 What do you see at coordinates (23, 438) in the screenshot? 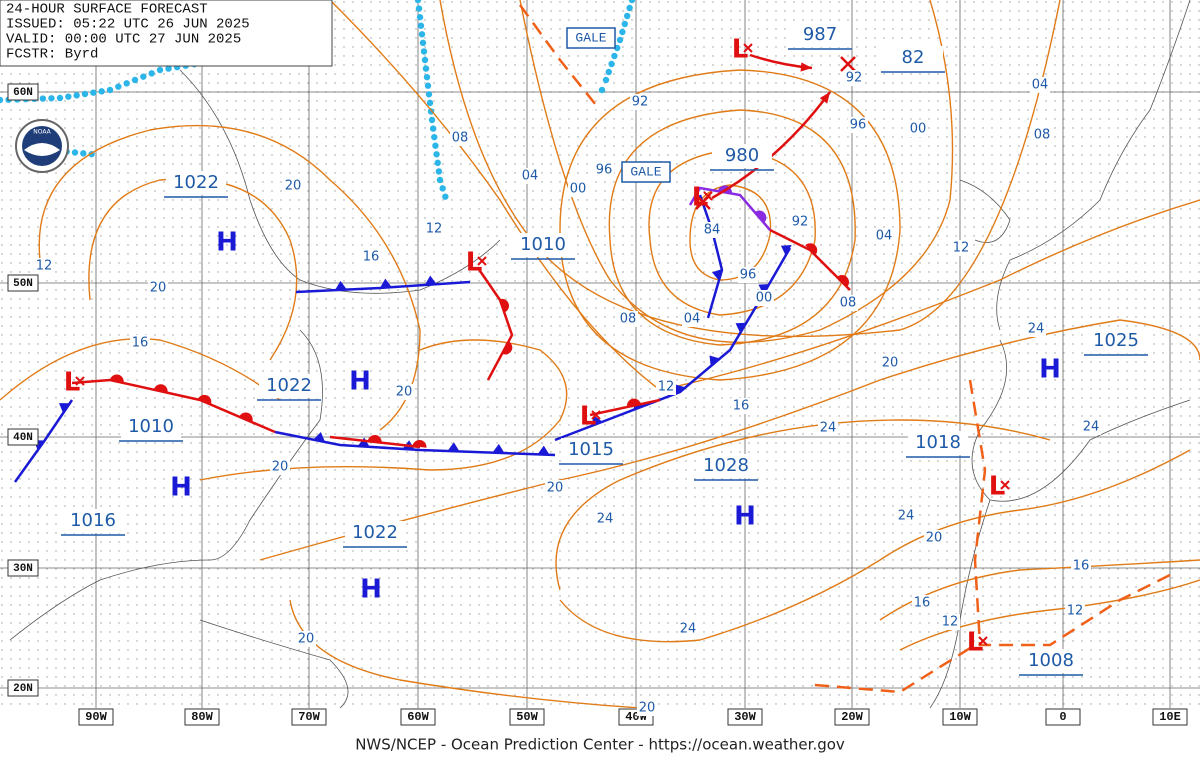
I see `latitude-label: 40N` at bounding box center [23, 438].